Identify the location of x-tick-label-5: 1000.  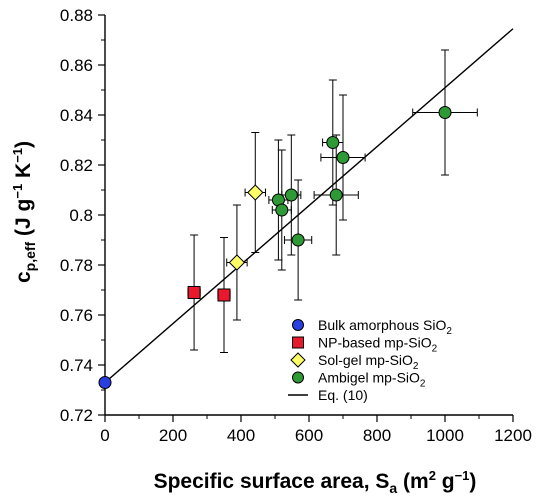
(445, 435).